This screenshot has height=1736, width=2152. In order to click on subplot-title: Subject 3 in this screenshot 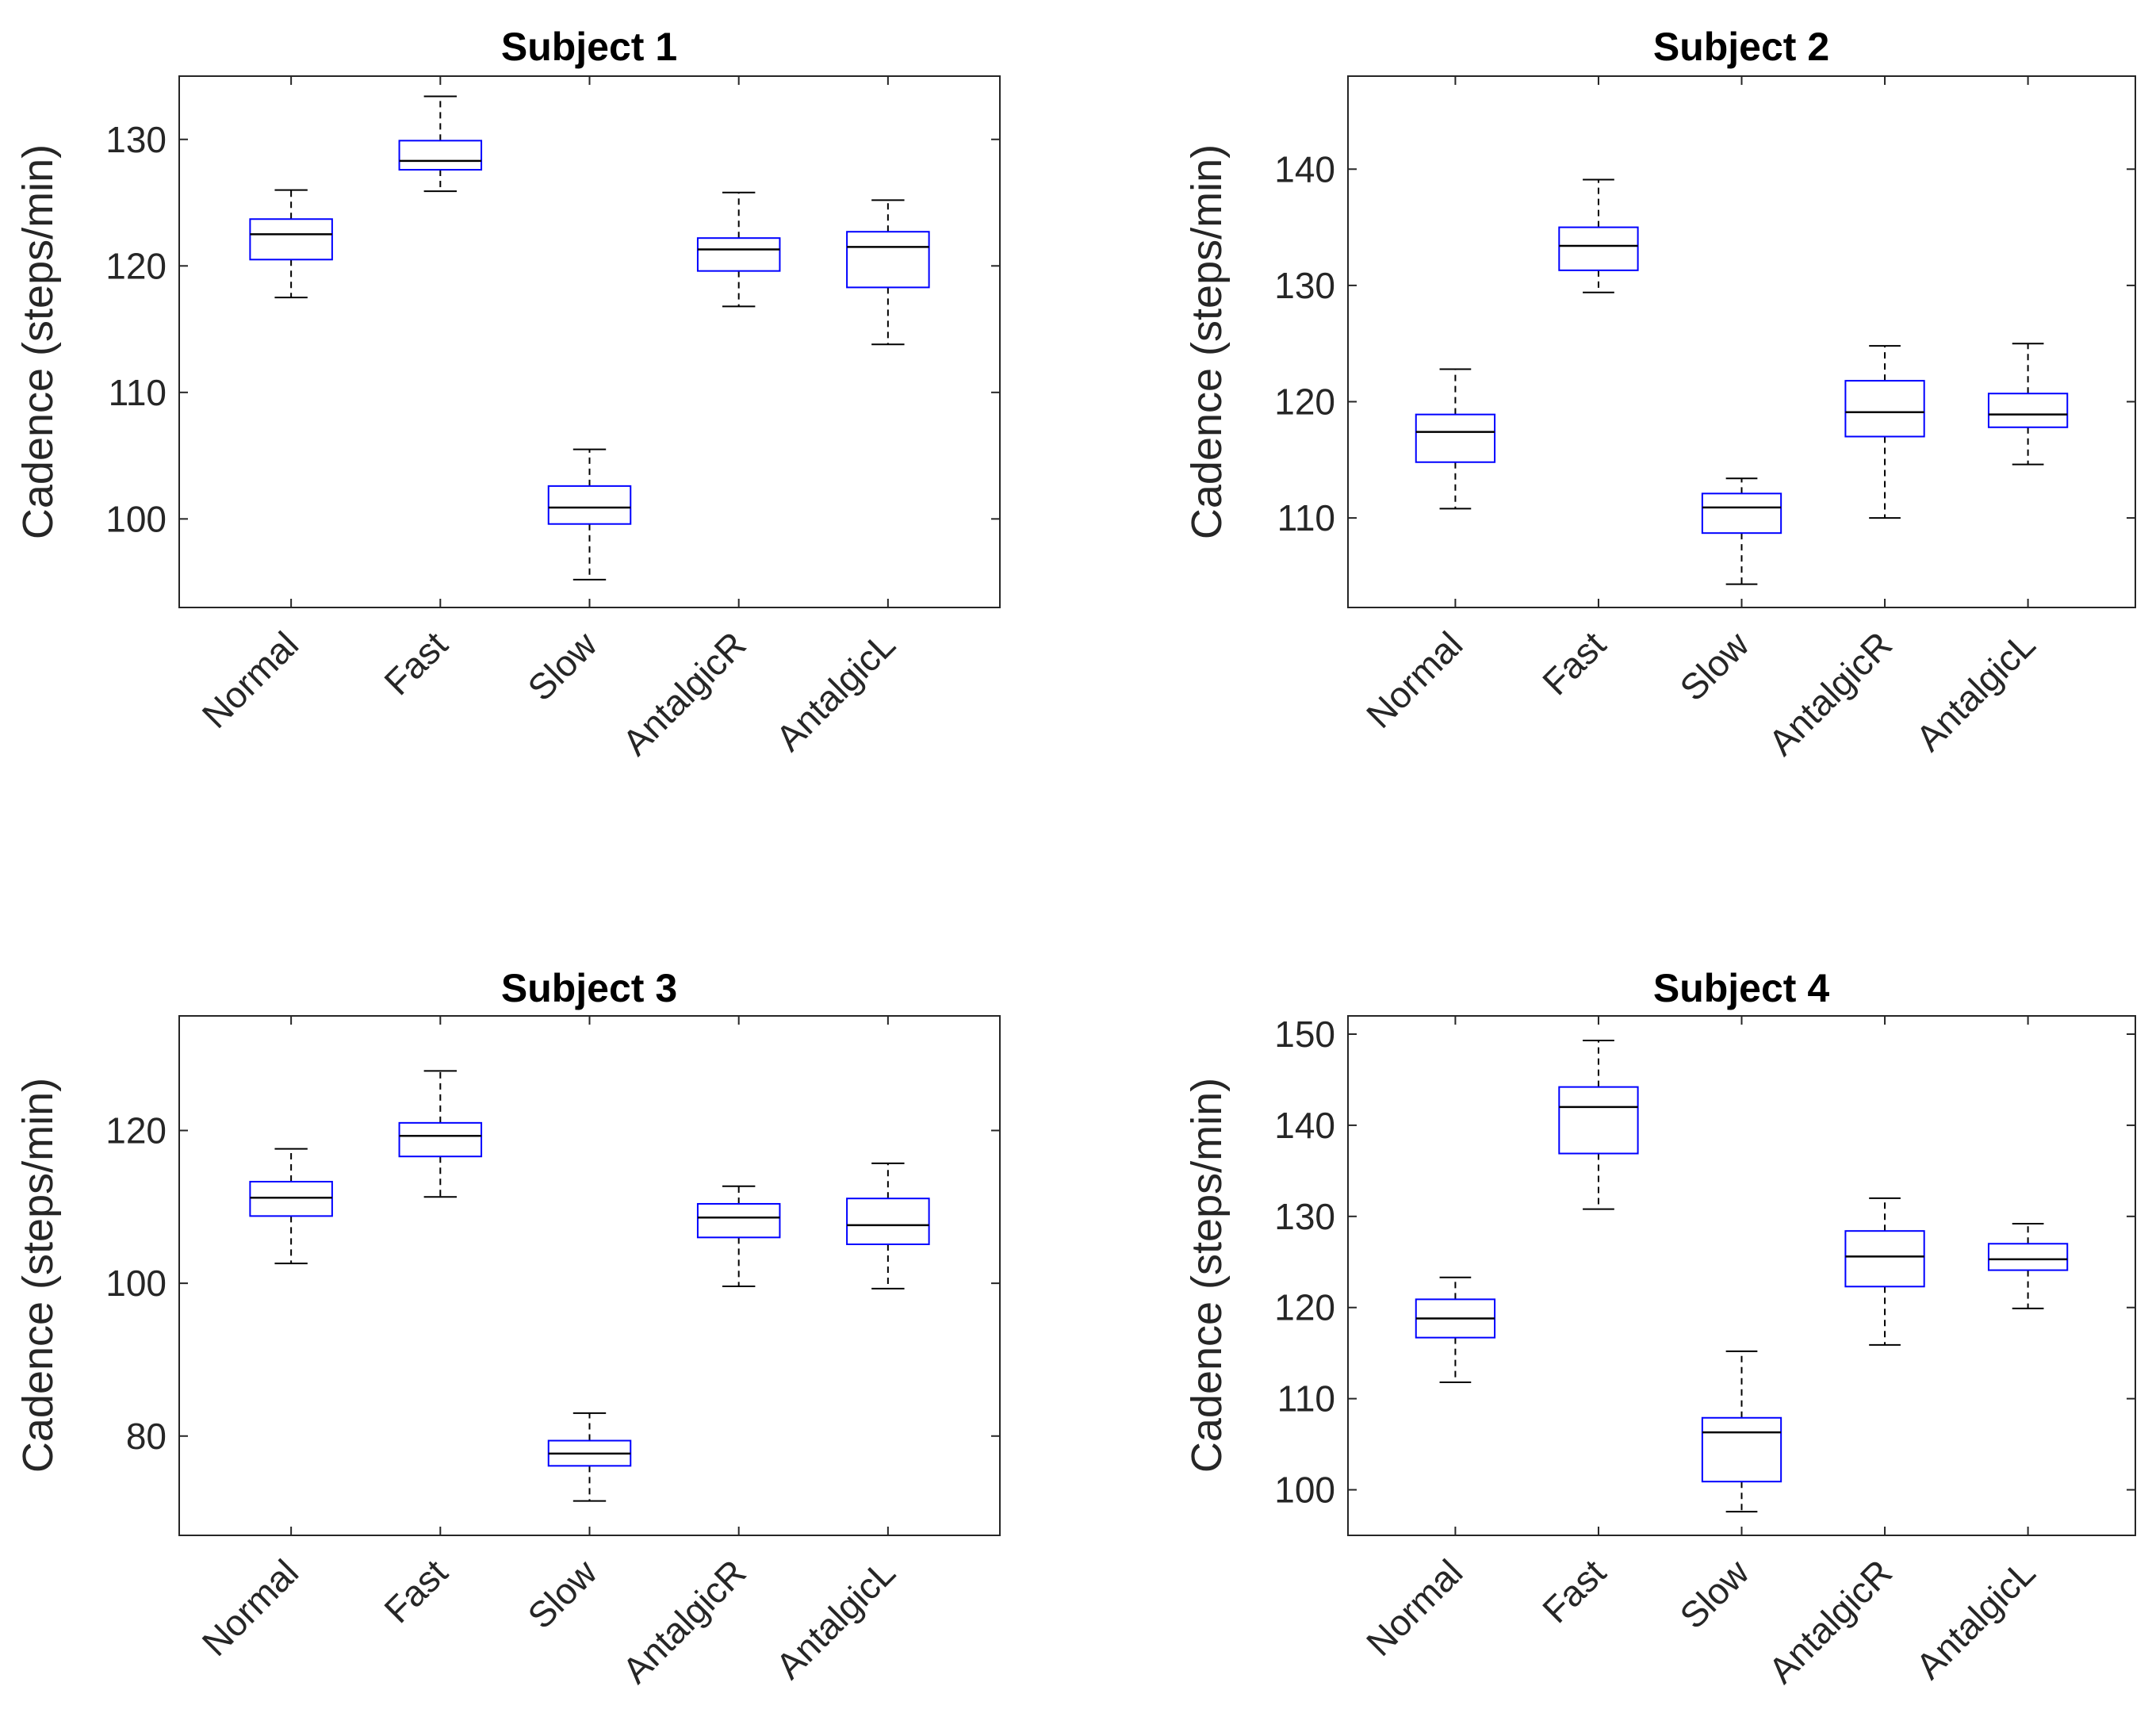, I will do `click(589, 988)`.